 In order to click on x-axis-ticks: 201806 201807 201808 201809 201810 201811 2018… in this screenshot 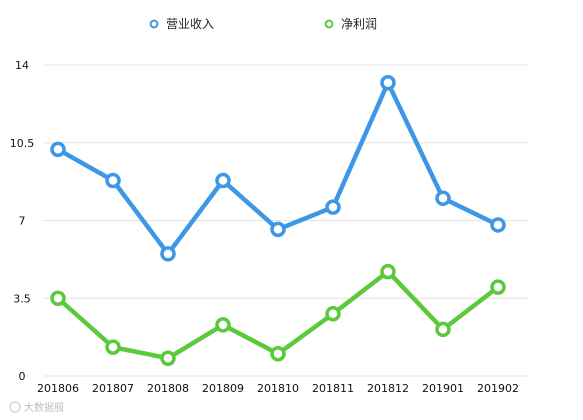, I will do `click(278, 388)`.